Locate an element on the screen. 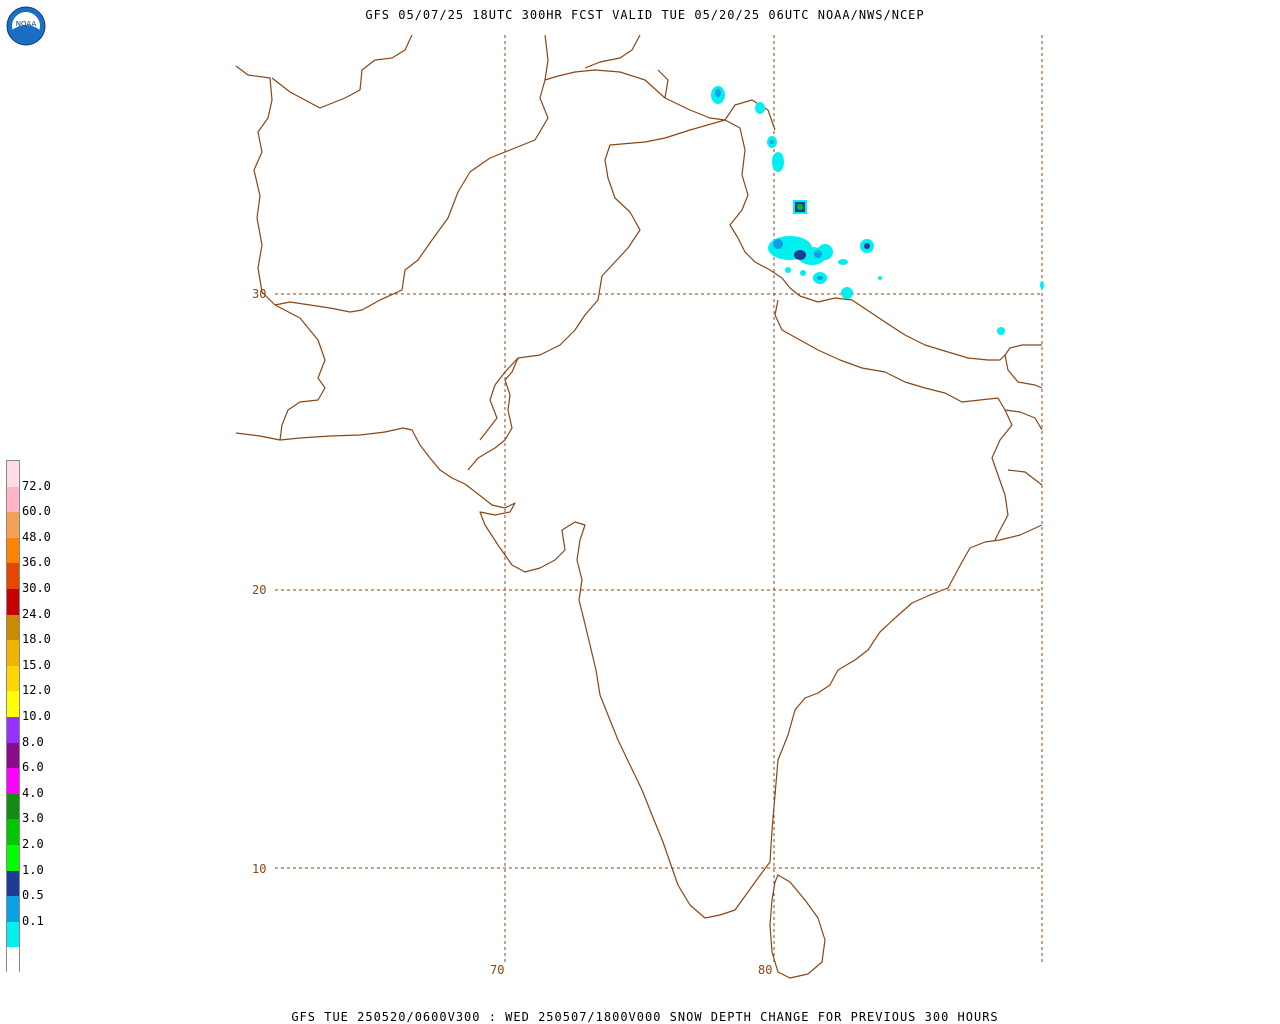  color-legend is located at coordinates (13, 716).